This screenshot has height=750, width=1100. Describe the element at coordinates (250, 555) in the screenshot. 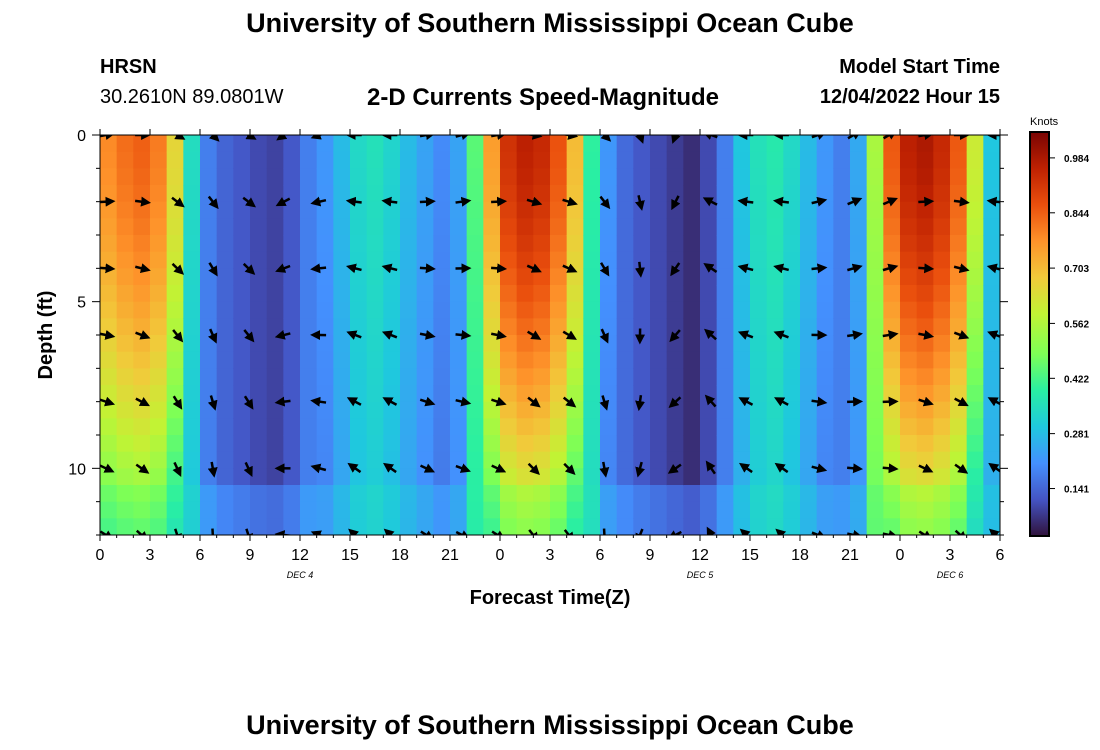

I see `x-tick-label: 9` at that location.